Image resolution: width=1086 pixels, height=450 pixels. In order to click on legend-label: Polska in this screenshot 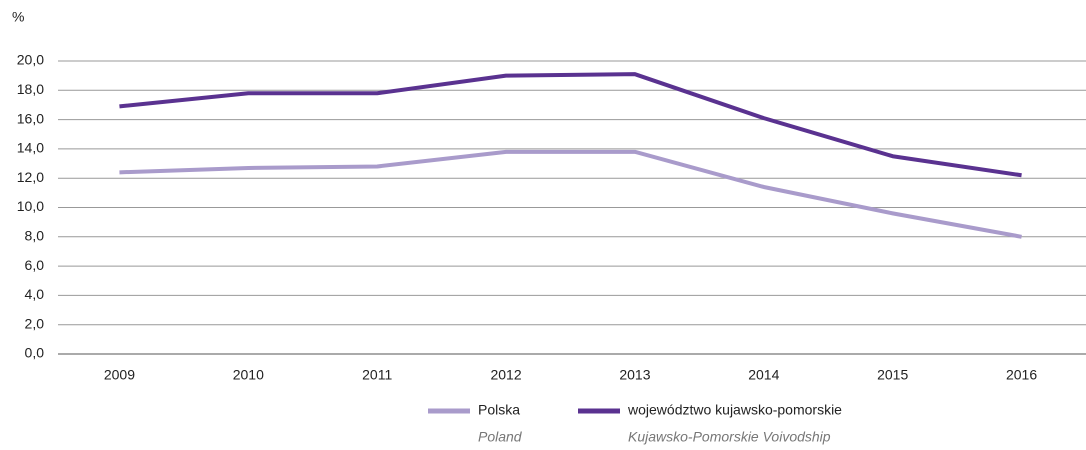, I will do `click(499, 410)`.